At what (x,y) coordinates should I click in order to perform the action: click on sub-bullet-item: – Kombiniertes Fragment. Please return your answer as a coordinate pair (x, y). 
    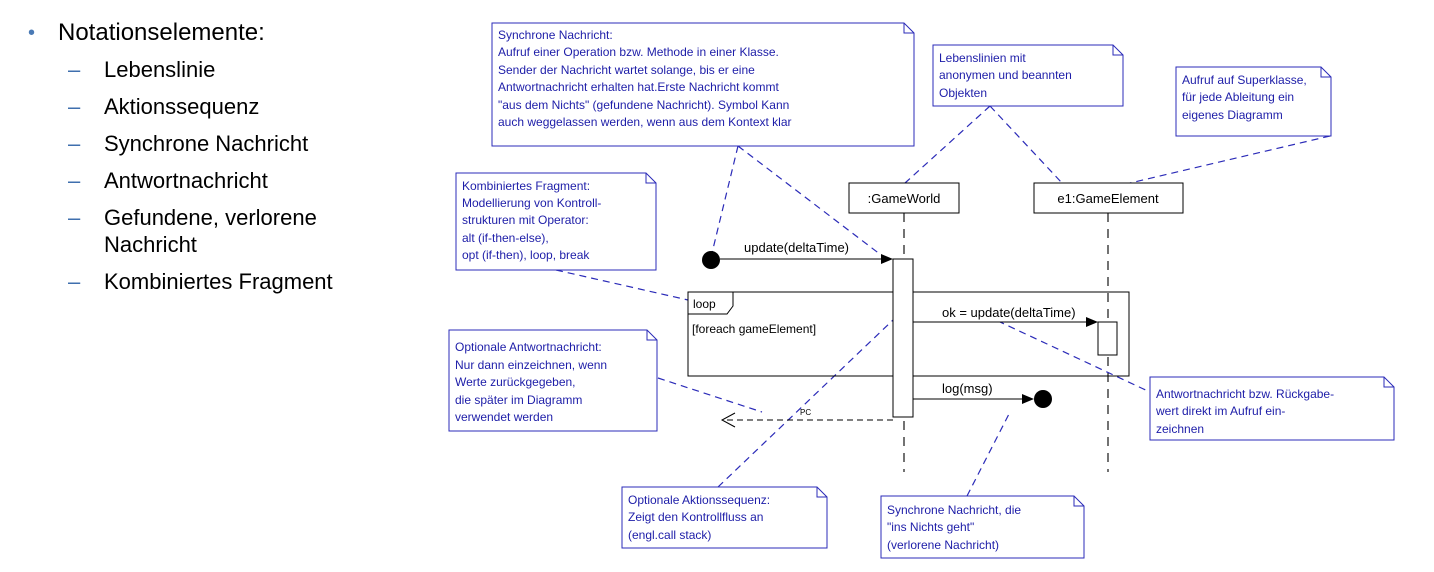
    Looking at the image, I should click on (228, 281).